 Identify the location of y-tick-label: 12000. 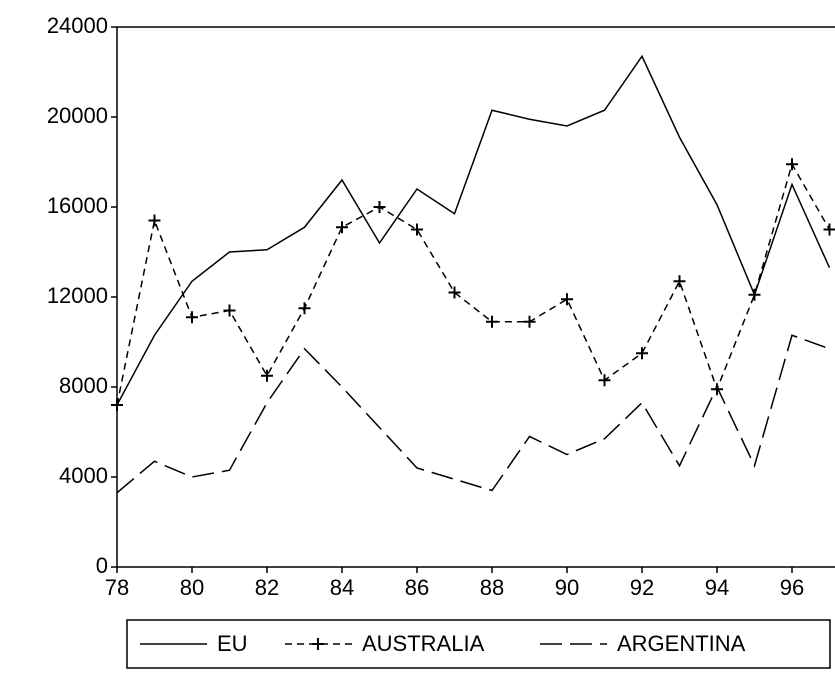
(77, 295).